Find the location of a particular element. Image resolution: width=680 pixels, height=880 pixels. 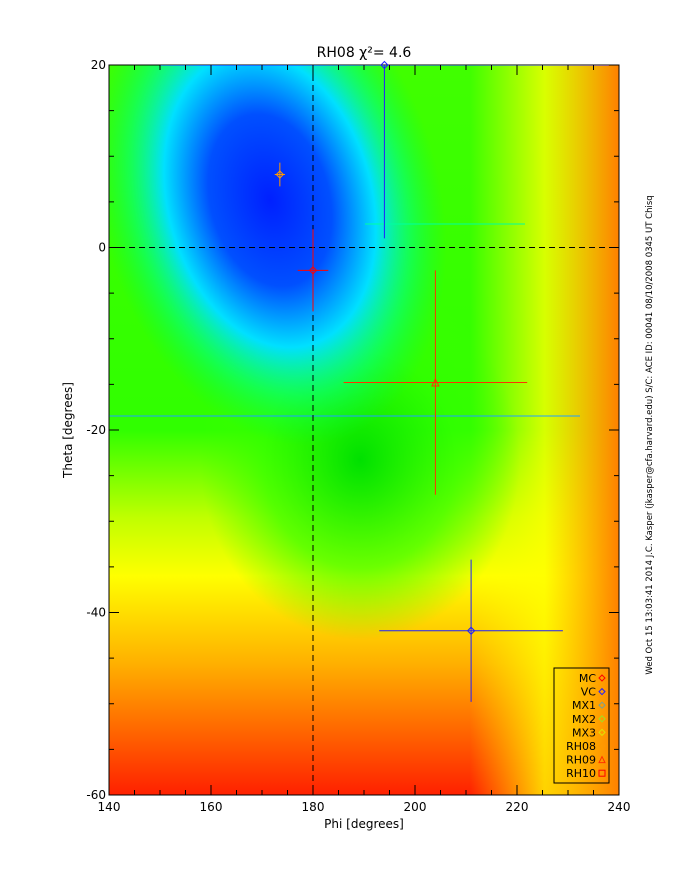

x-tick-label: 200 is located at coordinates (415, 807).